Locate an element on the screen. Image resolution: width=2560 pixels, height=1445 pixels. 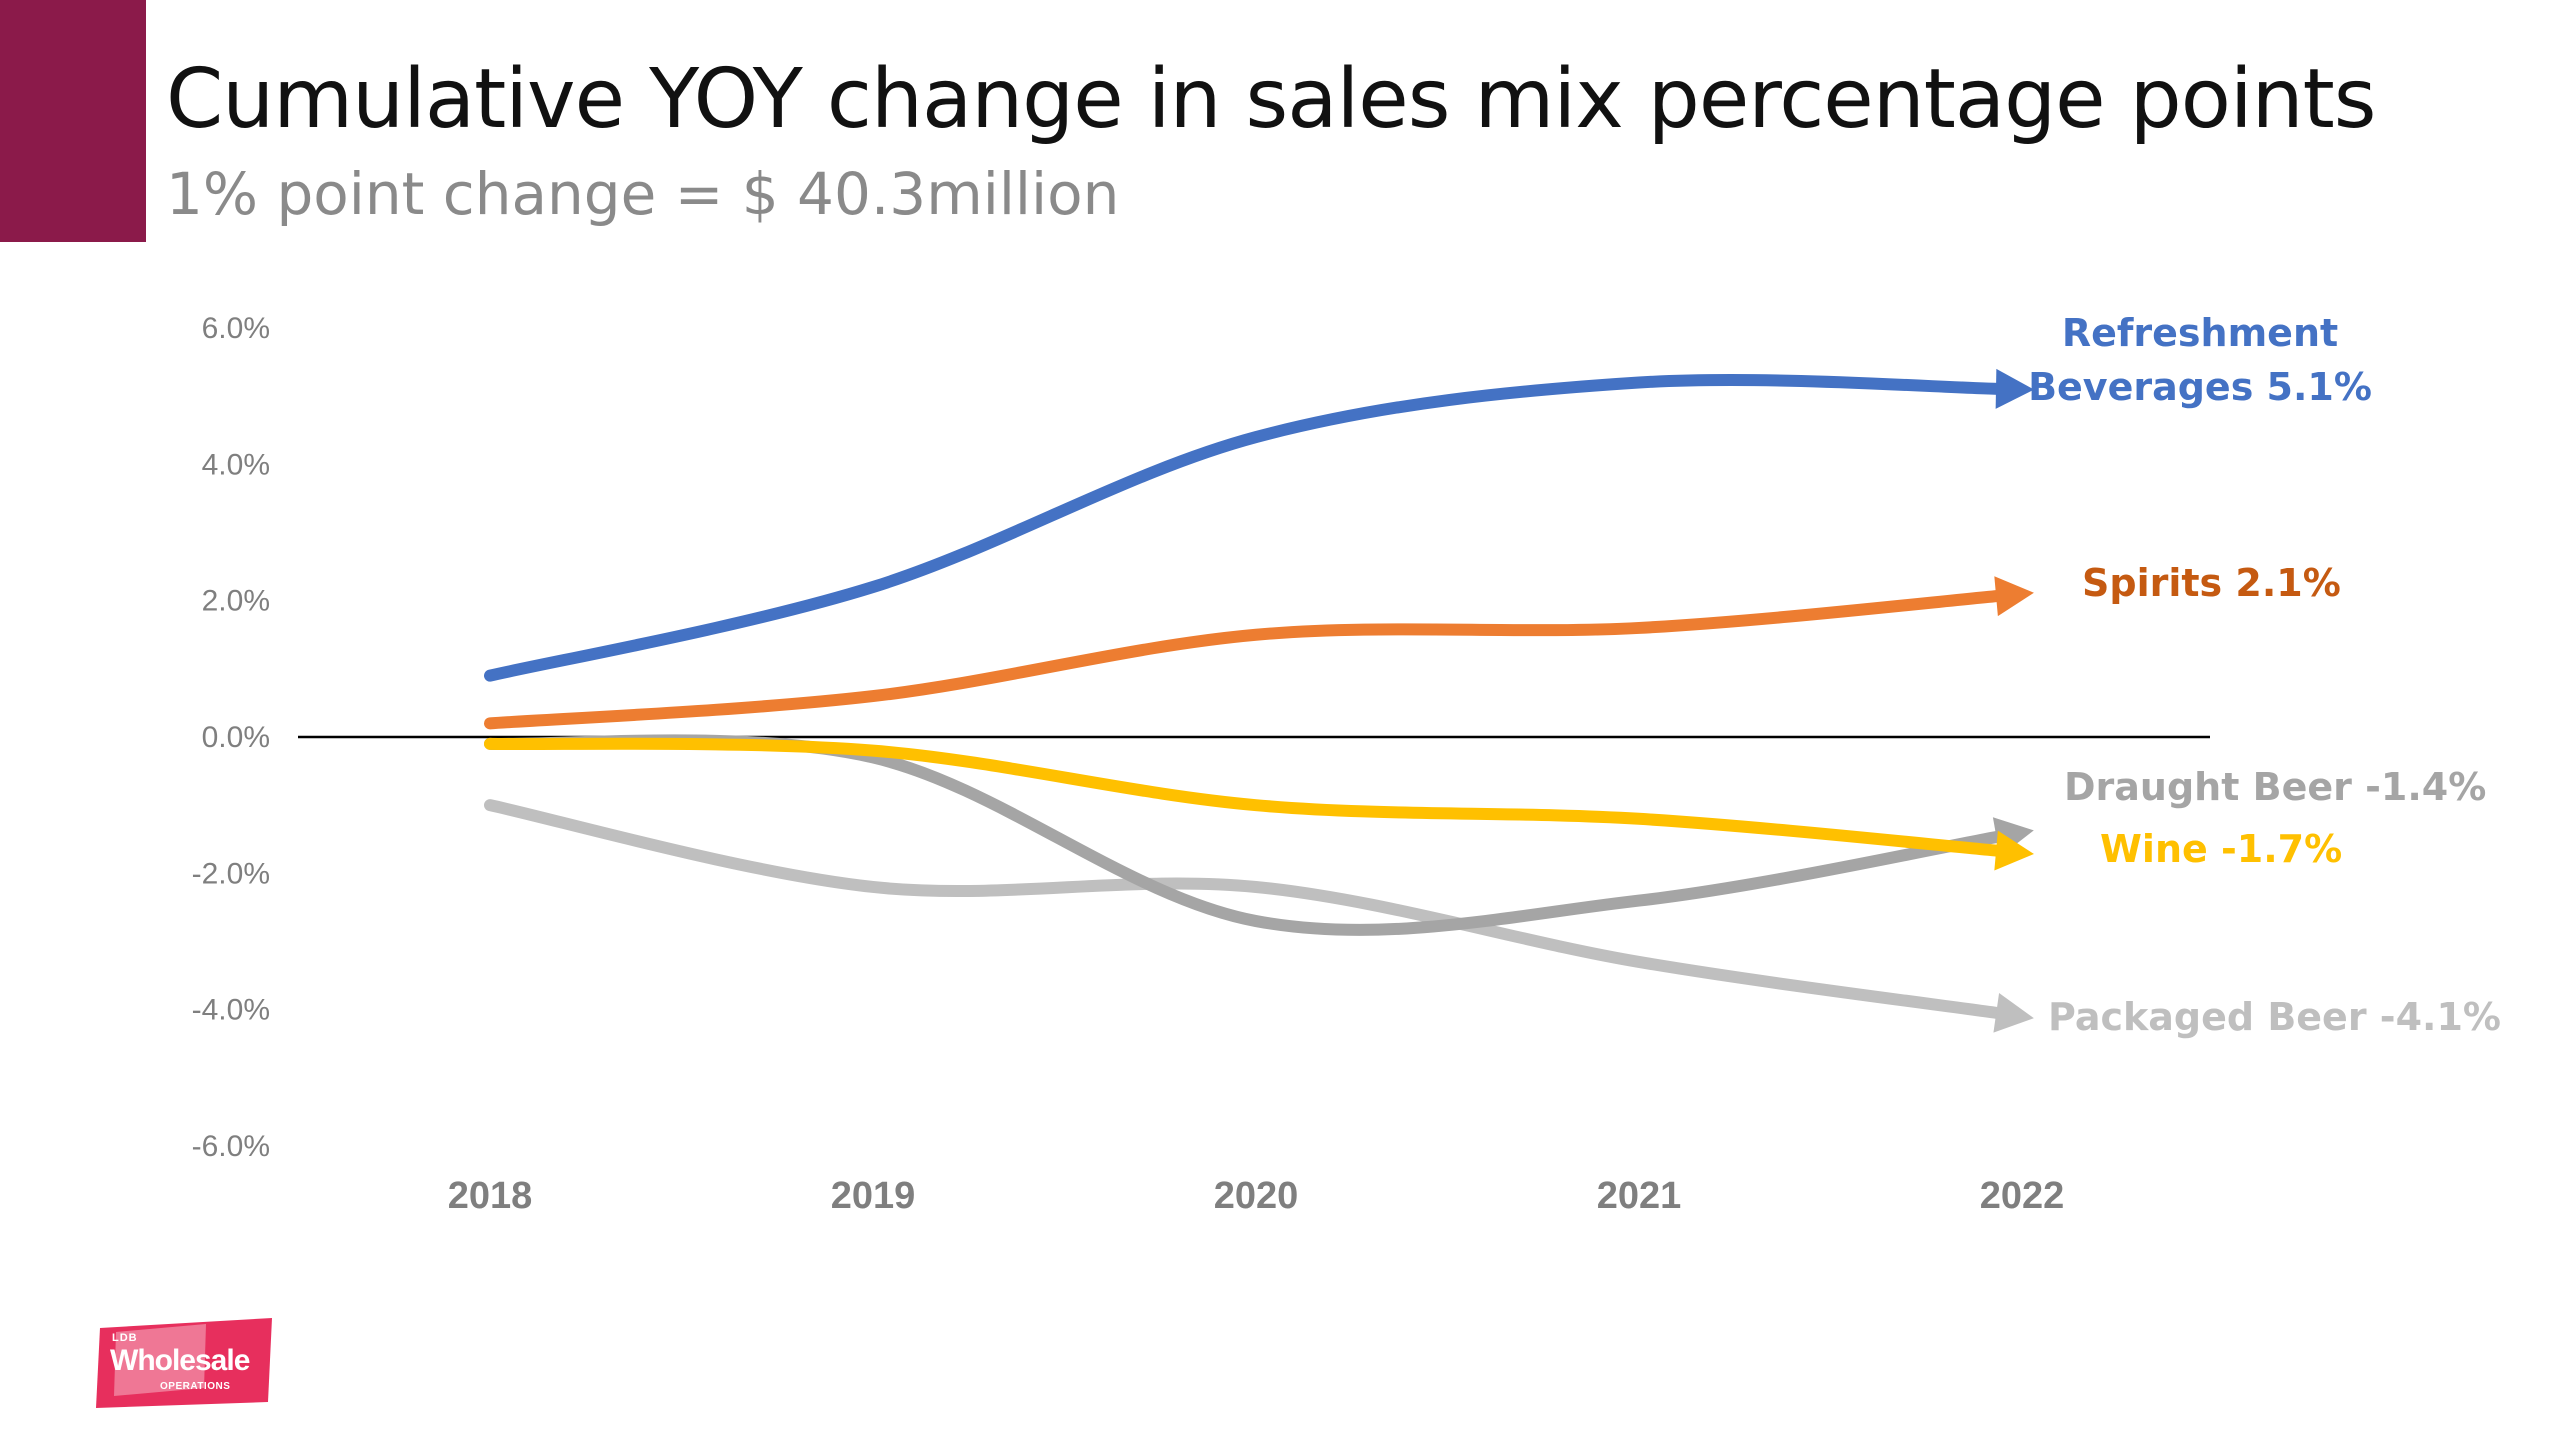
series-label-refreshment-beverages: Refreshment Beverages 5.1% is located at coordinates (2200, 360).